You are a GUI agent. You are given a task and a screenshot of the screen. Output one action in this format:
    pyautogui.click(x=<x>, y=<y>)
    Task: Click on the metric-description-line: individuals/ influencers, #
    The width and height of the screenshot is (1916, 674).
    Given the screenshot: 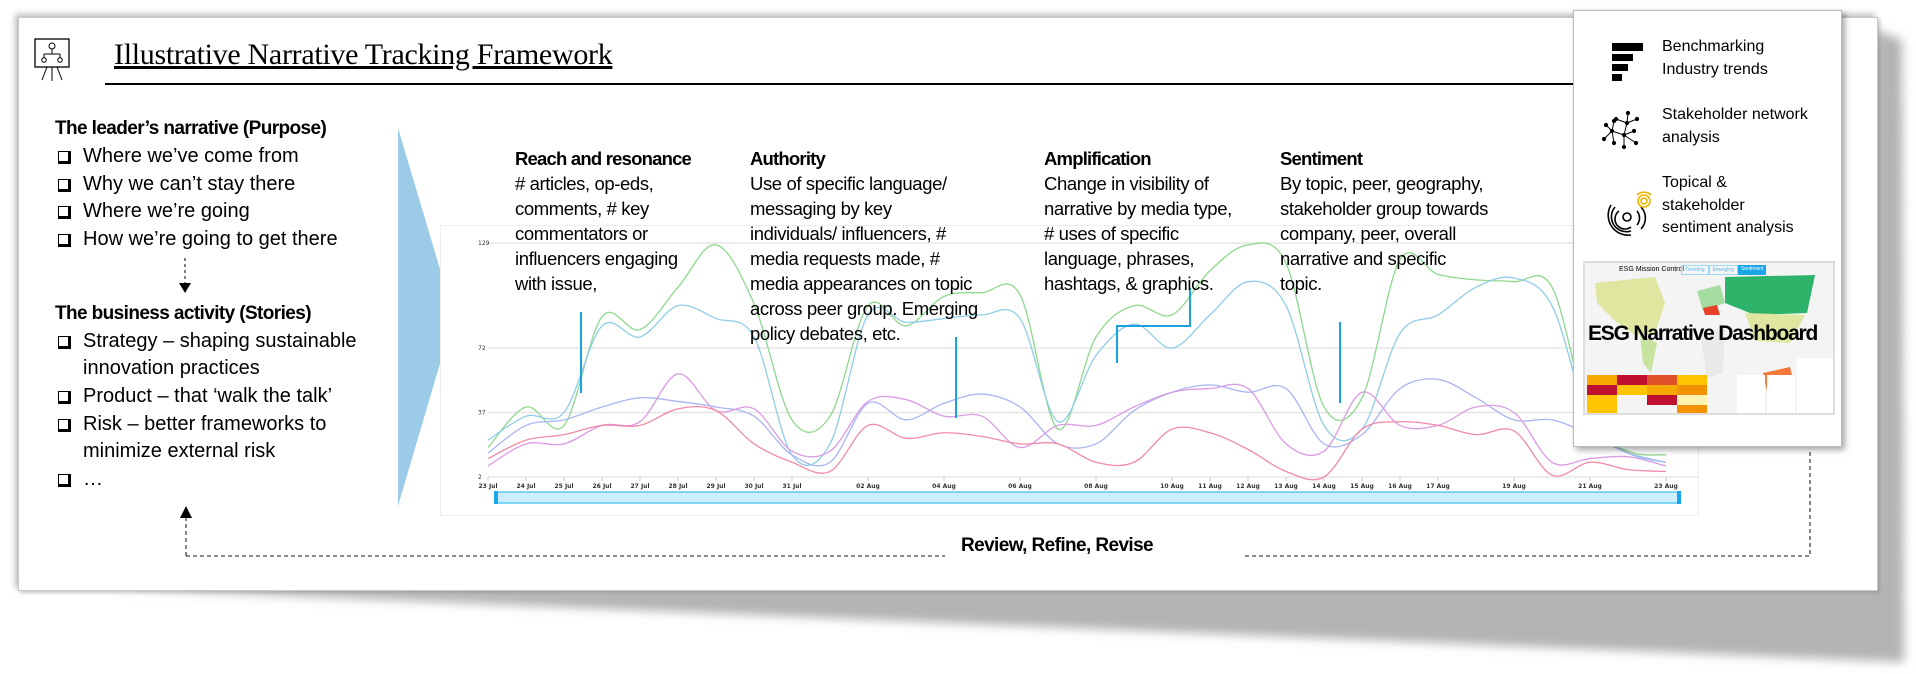 What is the action you would take?
    pyautogui.click(x=848, y=233)
    